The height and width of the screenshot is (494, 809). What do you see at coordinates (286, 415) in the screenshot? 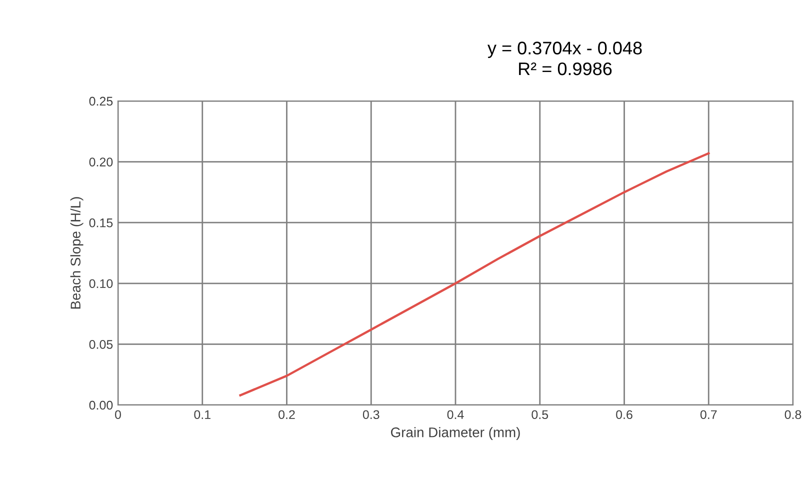
I see `x-tick-label: 0.2` at bounding box center [286, 415].